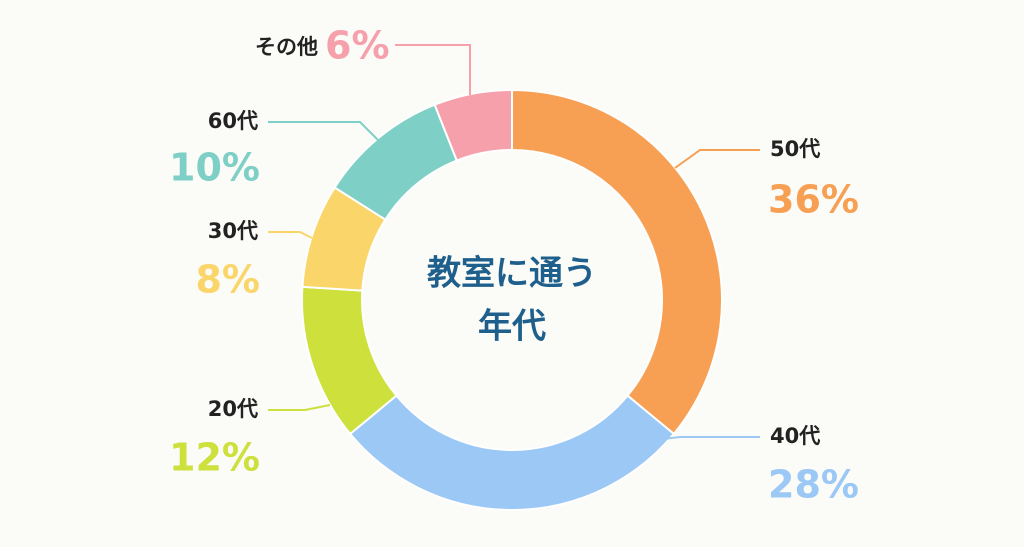 The image size is (1024, 547). Describe the element at coordinates (227, 280) in the screenshot. I see `value-label: 8%` at that location.